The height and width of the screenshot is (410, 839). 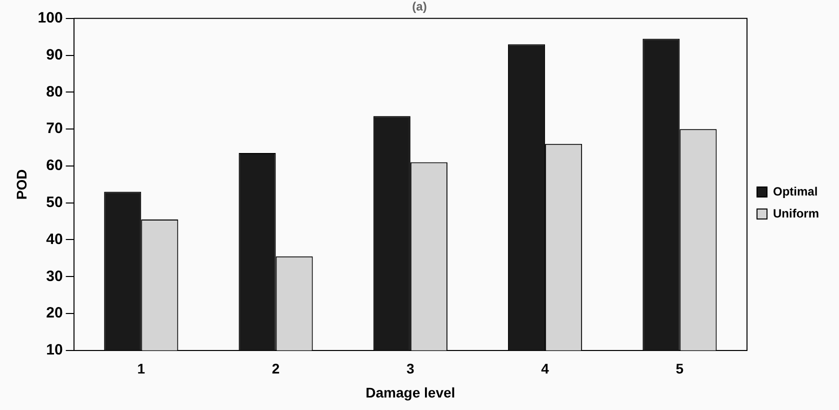 I want to click on y-tick-label: 70, so click(x=54, y=129).